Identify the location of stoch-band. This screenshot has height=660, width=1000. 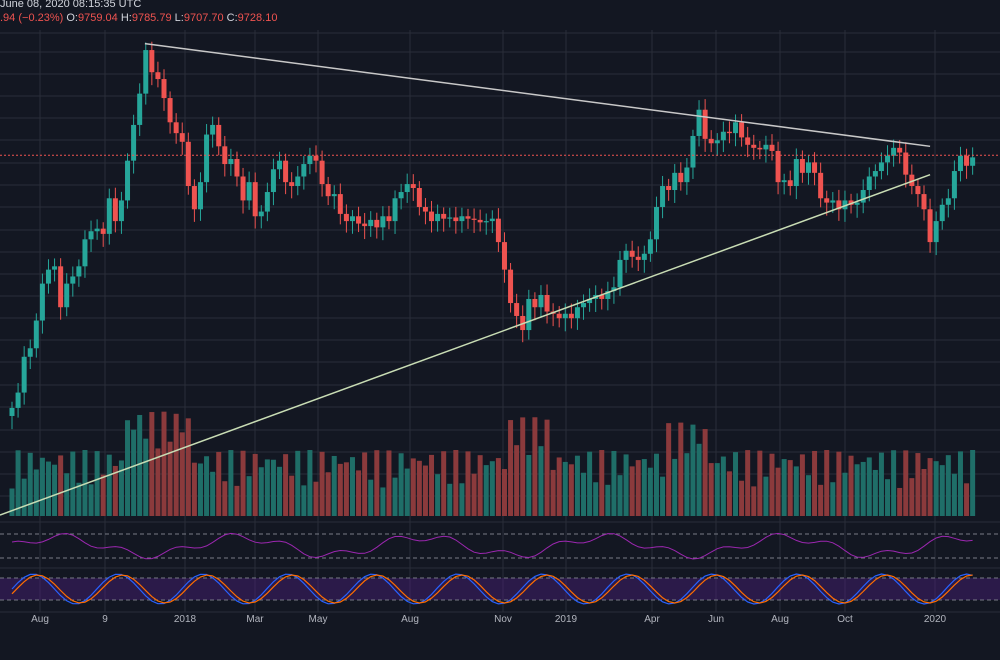
(500, 589).